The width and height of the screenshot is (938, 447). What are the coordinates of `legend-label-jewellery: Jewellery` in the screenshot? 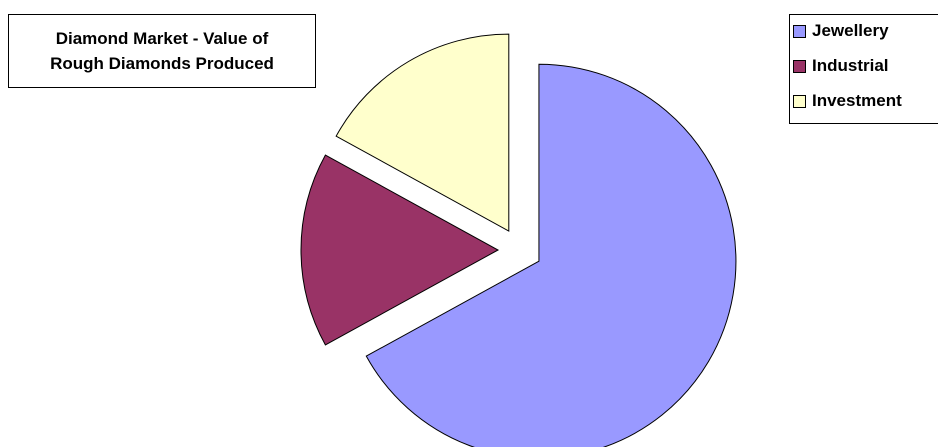 It's located at (850, 30).